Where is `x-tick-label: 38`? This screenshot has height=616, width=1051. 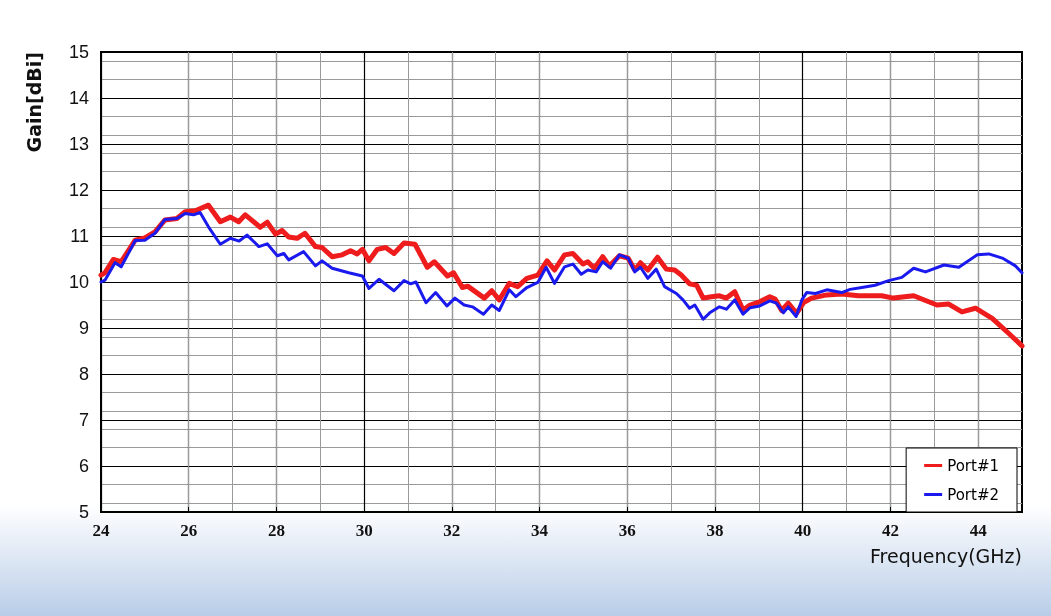 x-tick-label: 38 is located at coordinates (715, 530).